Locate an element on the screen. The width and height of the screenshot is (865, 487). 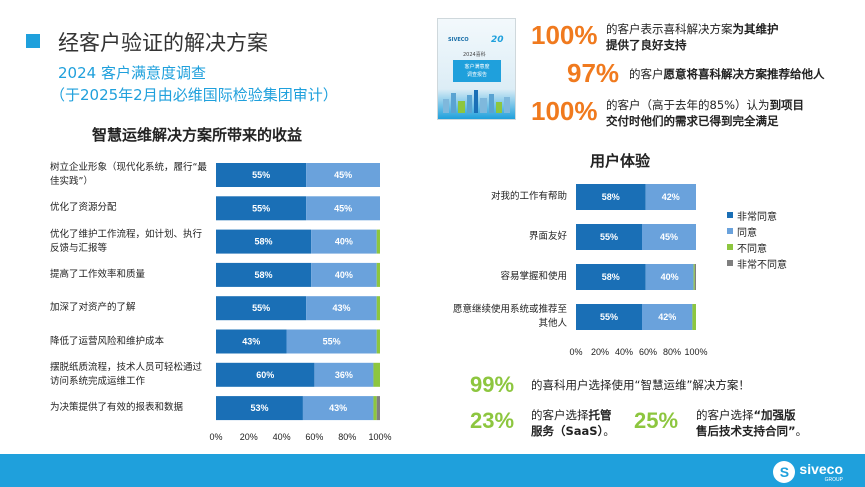
legend-strongly-disagree: 非常不同意 is located at coordinates (757, 263).